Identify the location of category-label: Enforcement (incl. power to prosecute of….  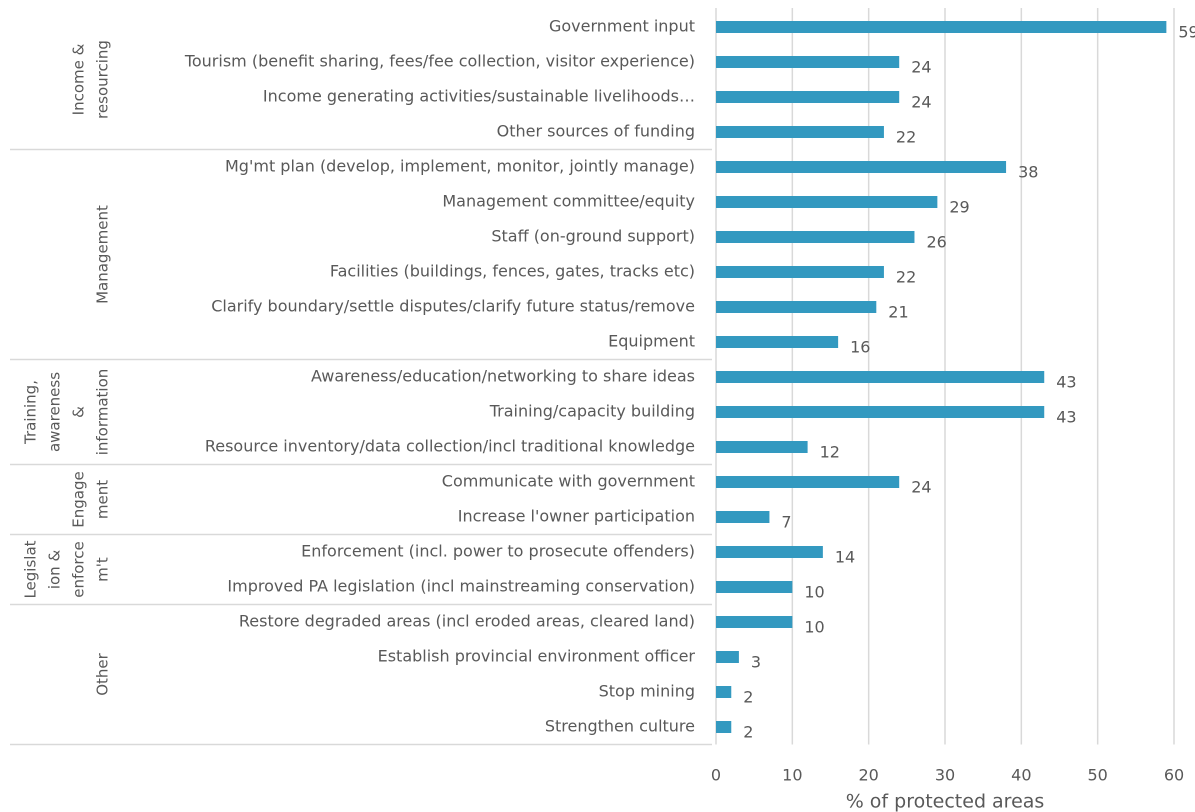
(498, 551).